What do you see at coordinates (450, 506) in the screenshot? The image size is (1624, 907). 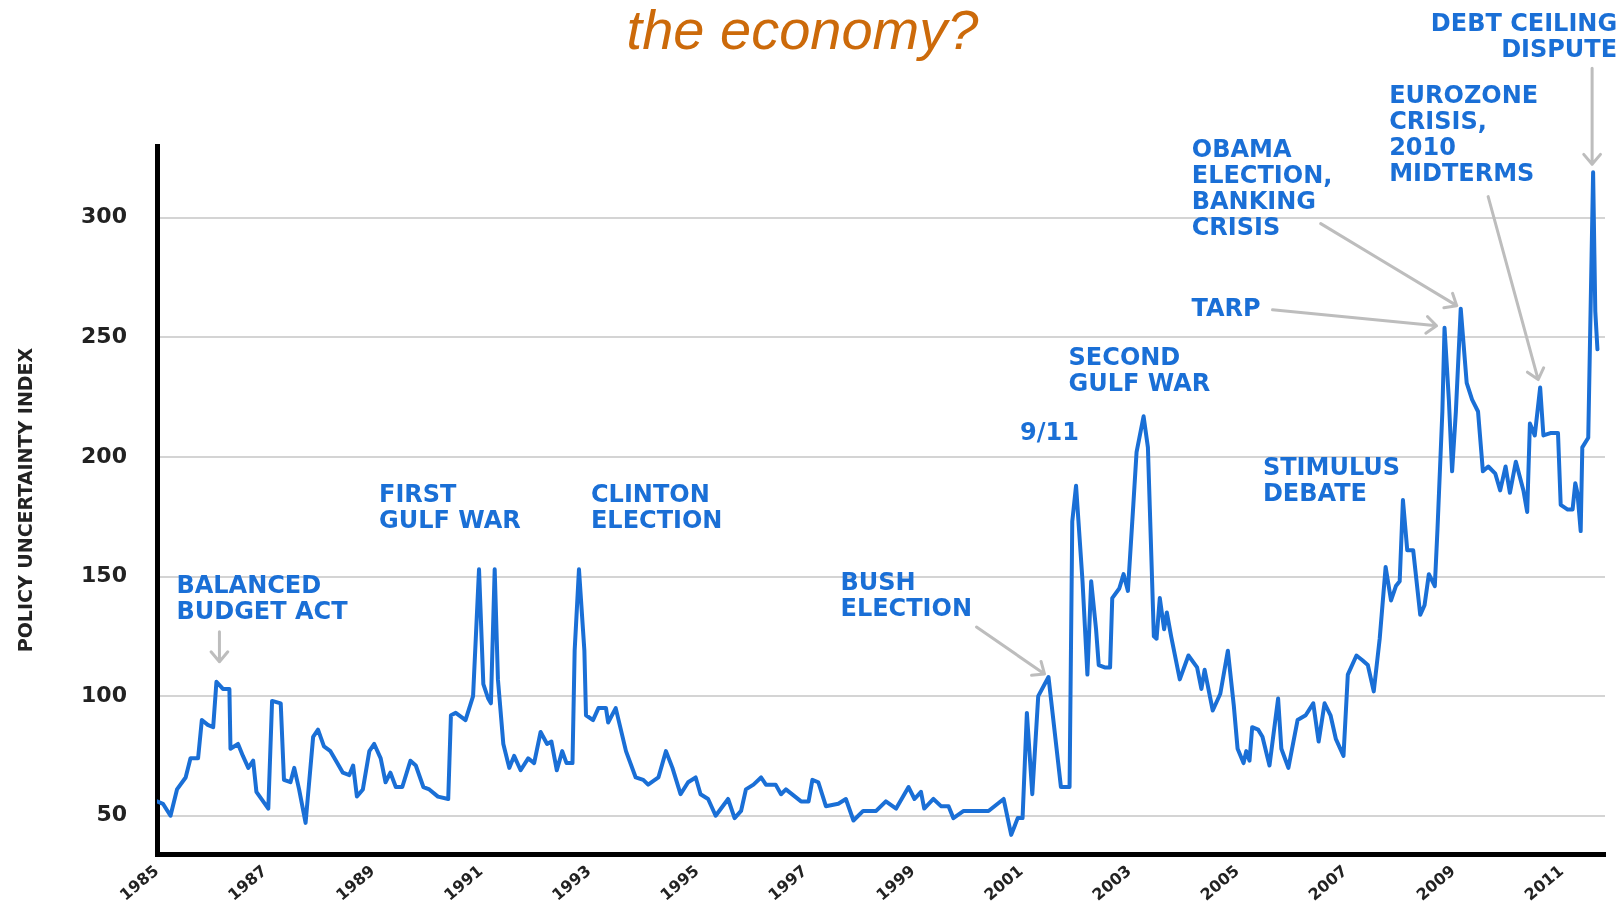 I see `annotation: FIRST GULF WAR` at bounding box center [450, 506].